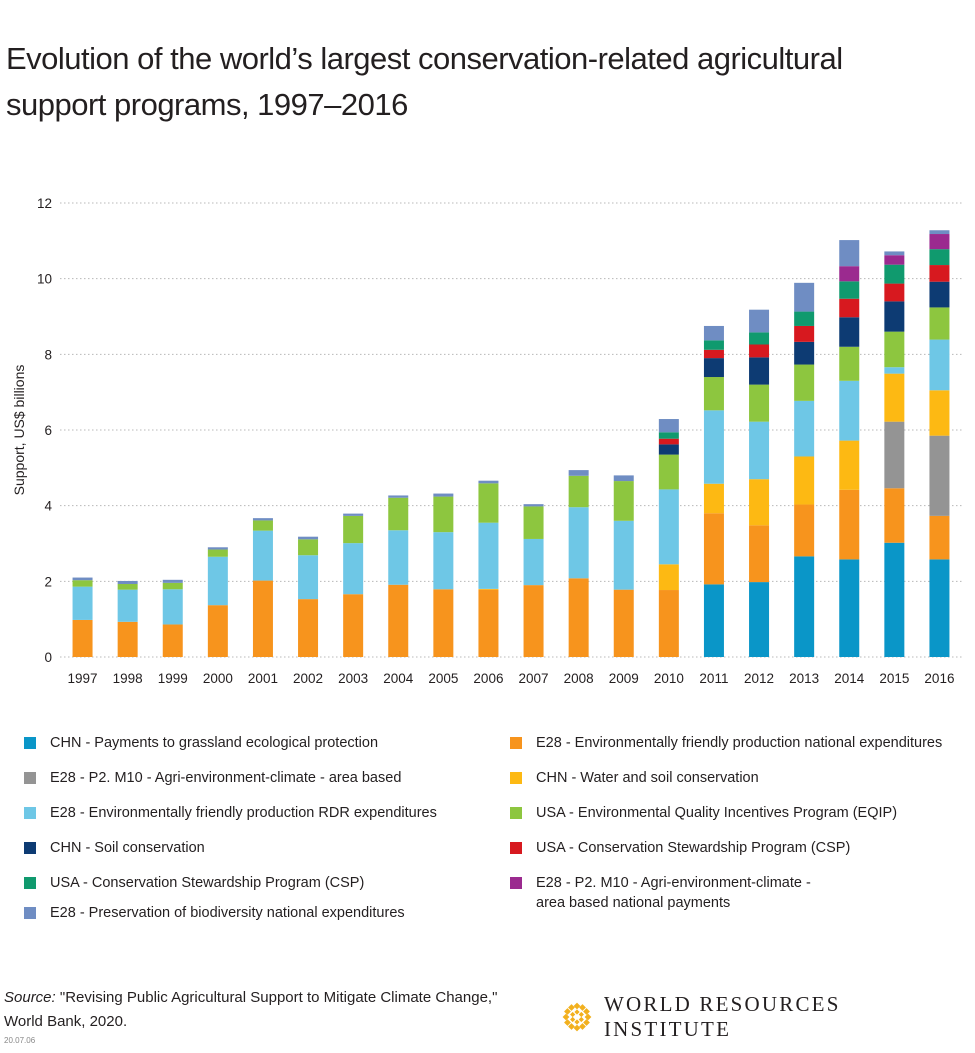  I want to click on x-tick-label: 2012, so click(759, 678).